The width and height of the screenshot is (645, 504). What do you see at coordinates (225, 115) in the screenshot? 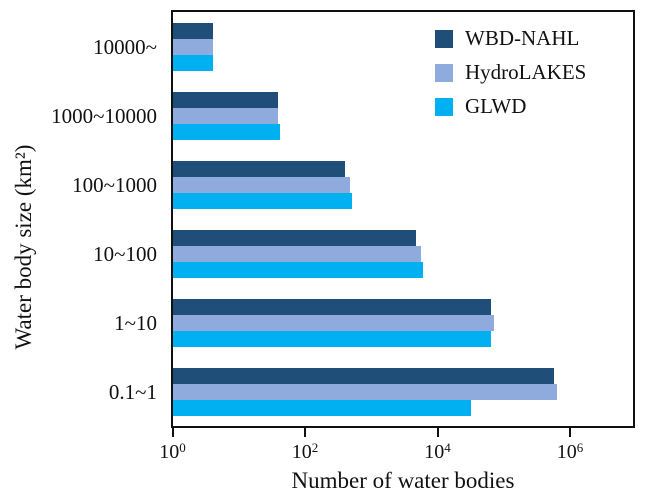
I see `bar-HydroLAKES-1000~10000` at bounding box center [225, 115].